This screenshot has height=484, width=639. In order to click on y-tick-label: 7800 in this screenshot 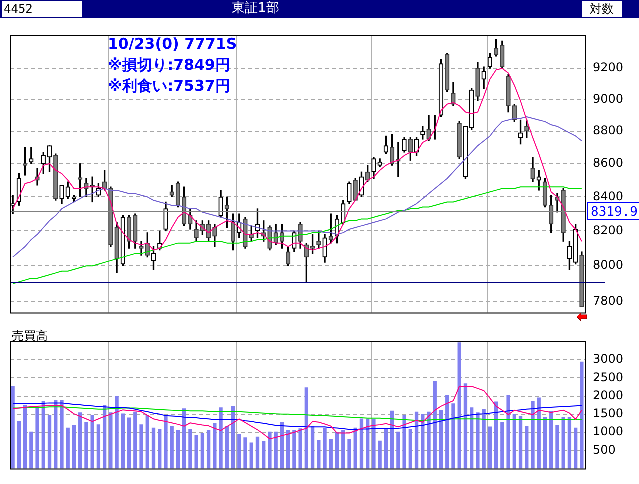, I will do `click(608, 301)`.